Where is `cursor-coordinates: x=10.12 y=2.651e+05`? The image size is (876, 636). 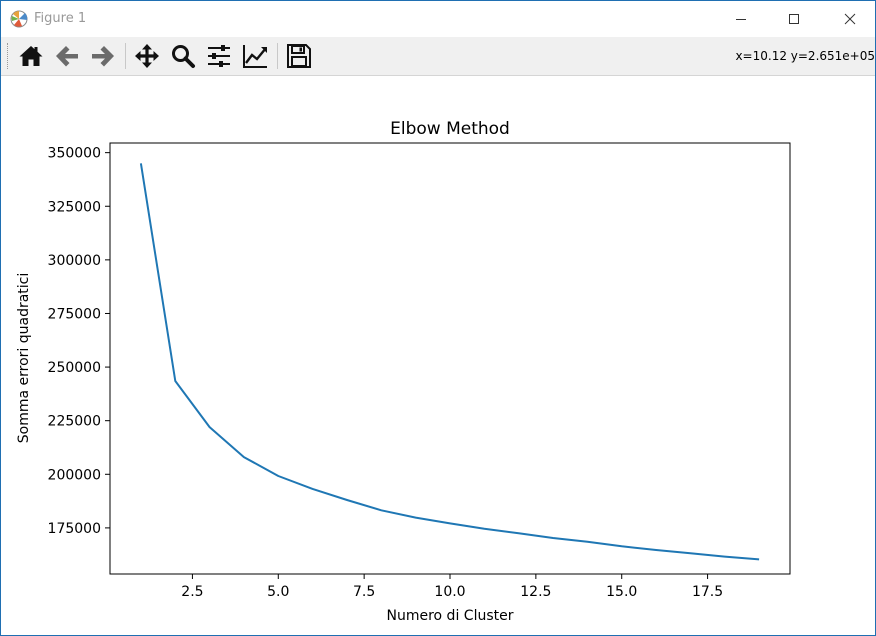 cursor-coordinates: x=10.12 y=2.651e+05 is located at coordinates (805, 56).